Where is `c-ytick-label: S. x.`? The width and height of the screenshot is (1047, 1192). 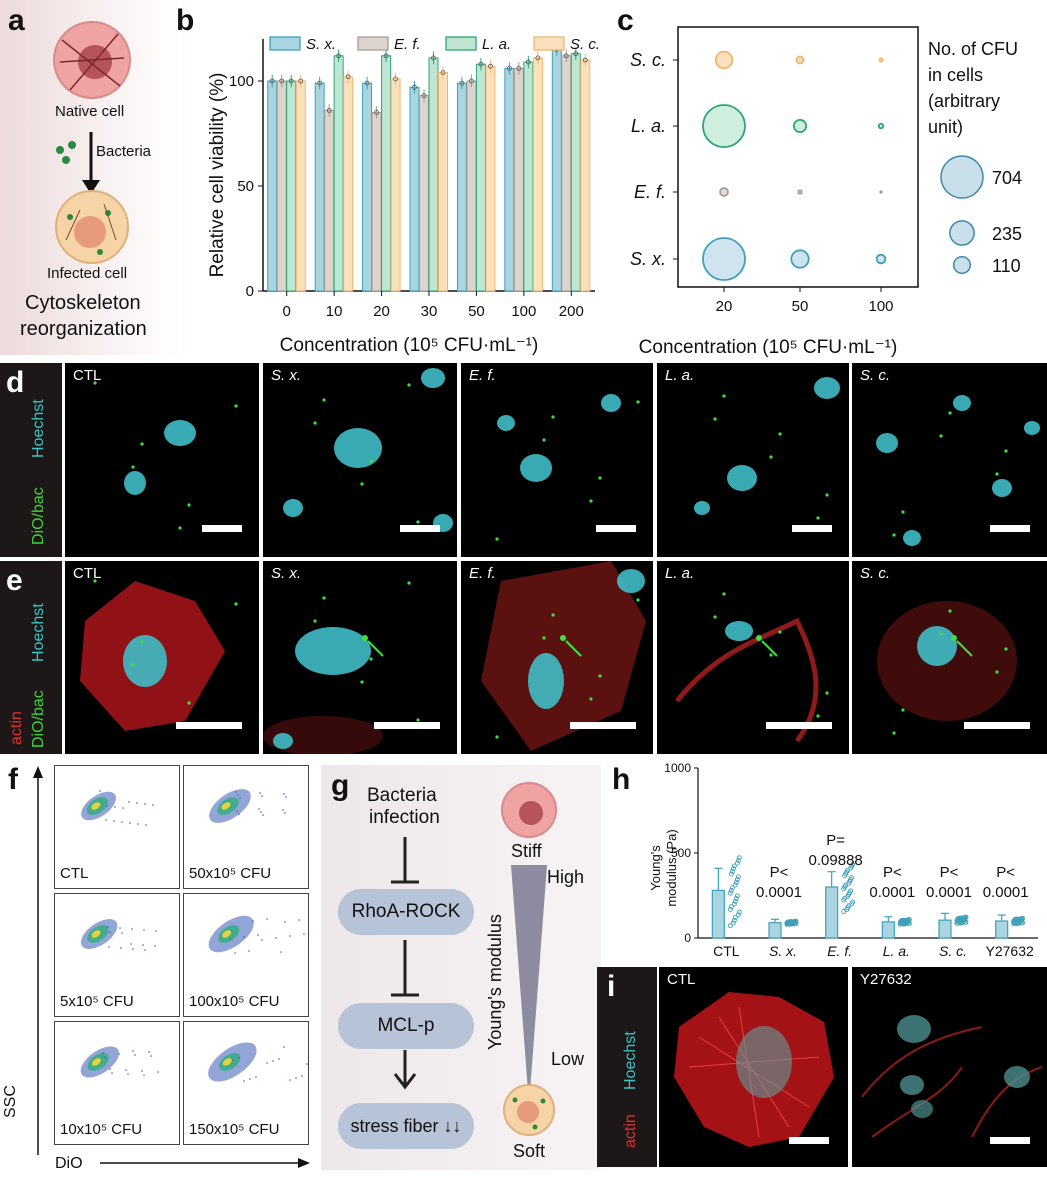
c-ytick-label: S. x. is located at coordinates (648, 259).